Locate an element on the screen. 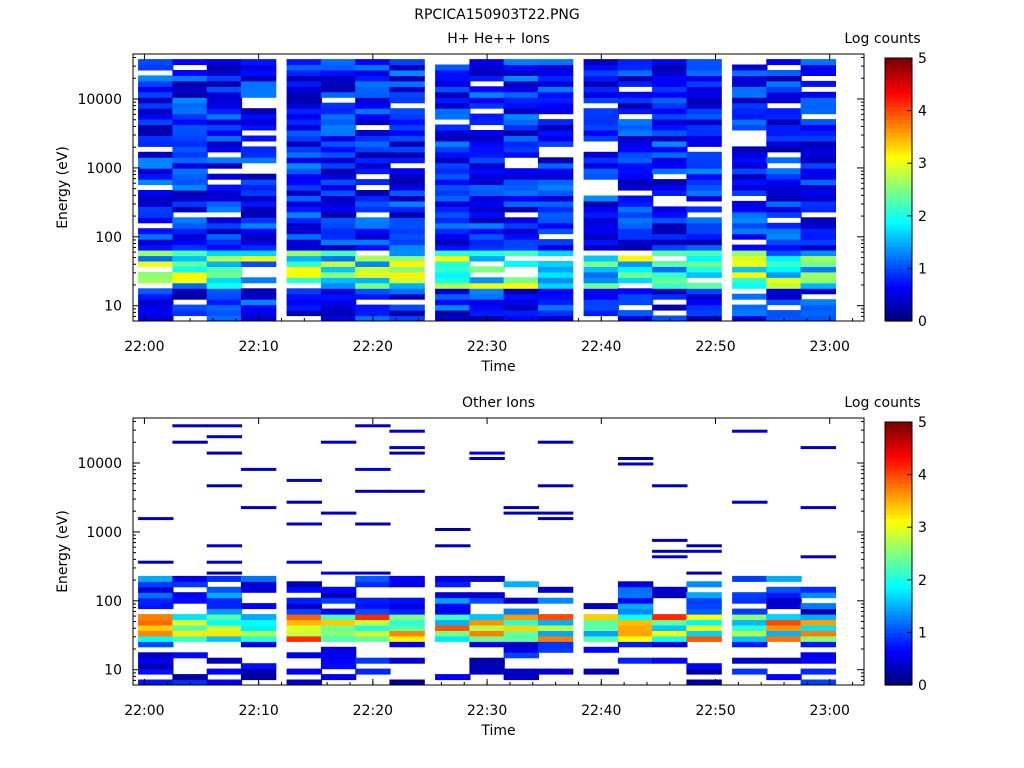  x-axis-label: Time is located at coordinates (497, 731).